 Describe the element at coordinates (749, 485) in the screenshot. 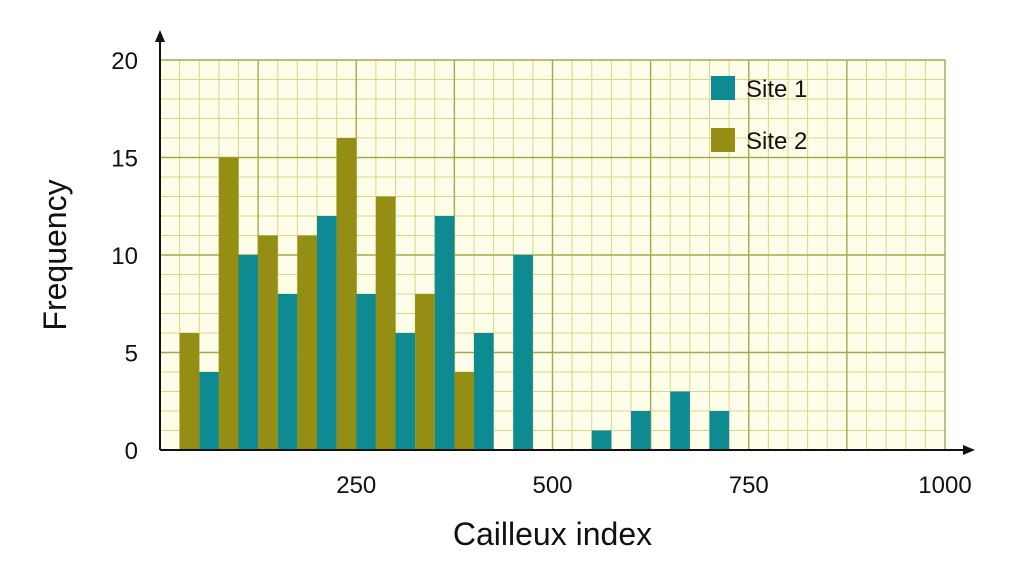

I see `x-tick-label: 750` at that location.